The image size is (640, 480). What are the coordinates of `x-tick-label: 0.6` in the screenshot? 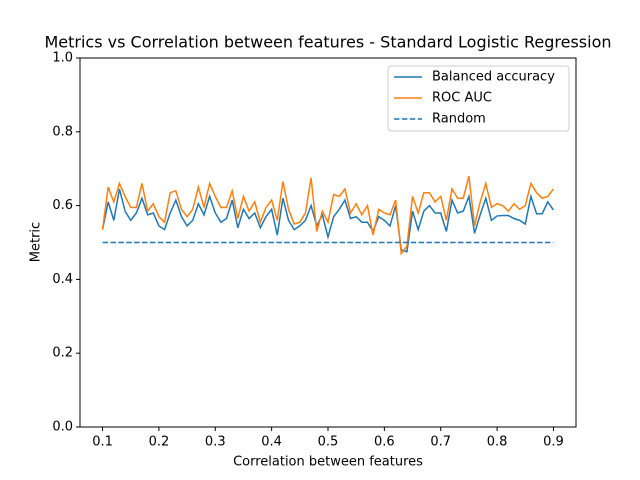 It's located at (384, 442).